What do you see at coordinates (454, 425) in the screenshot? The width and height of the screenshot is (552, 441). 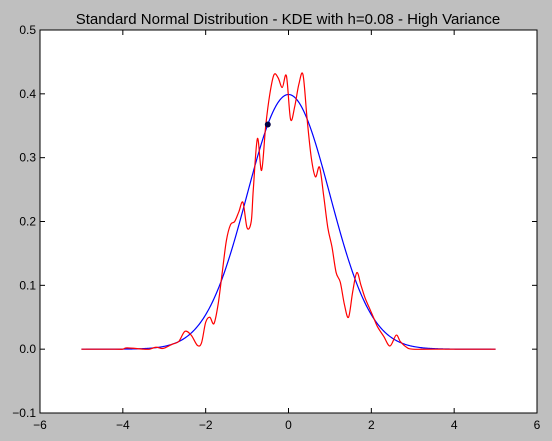 I see `x-tick-label: 4` at bounding box center [454, 425].